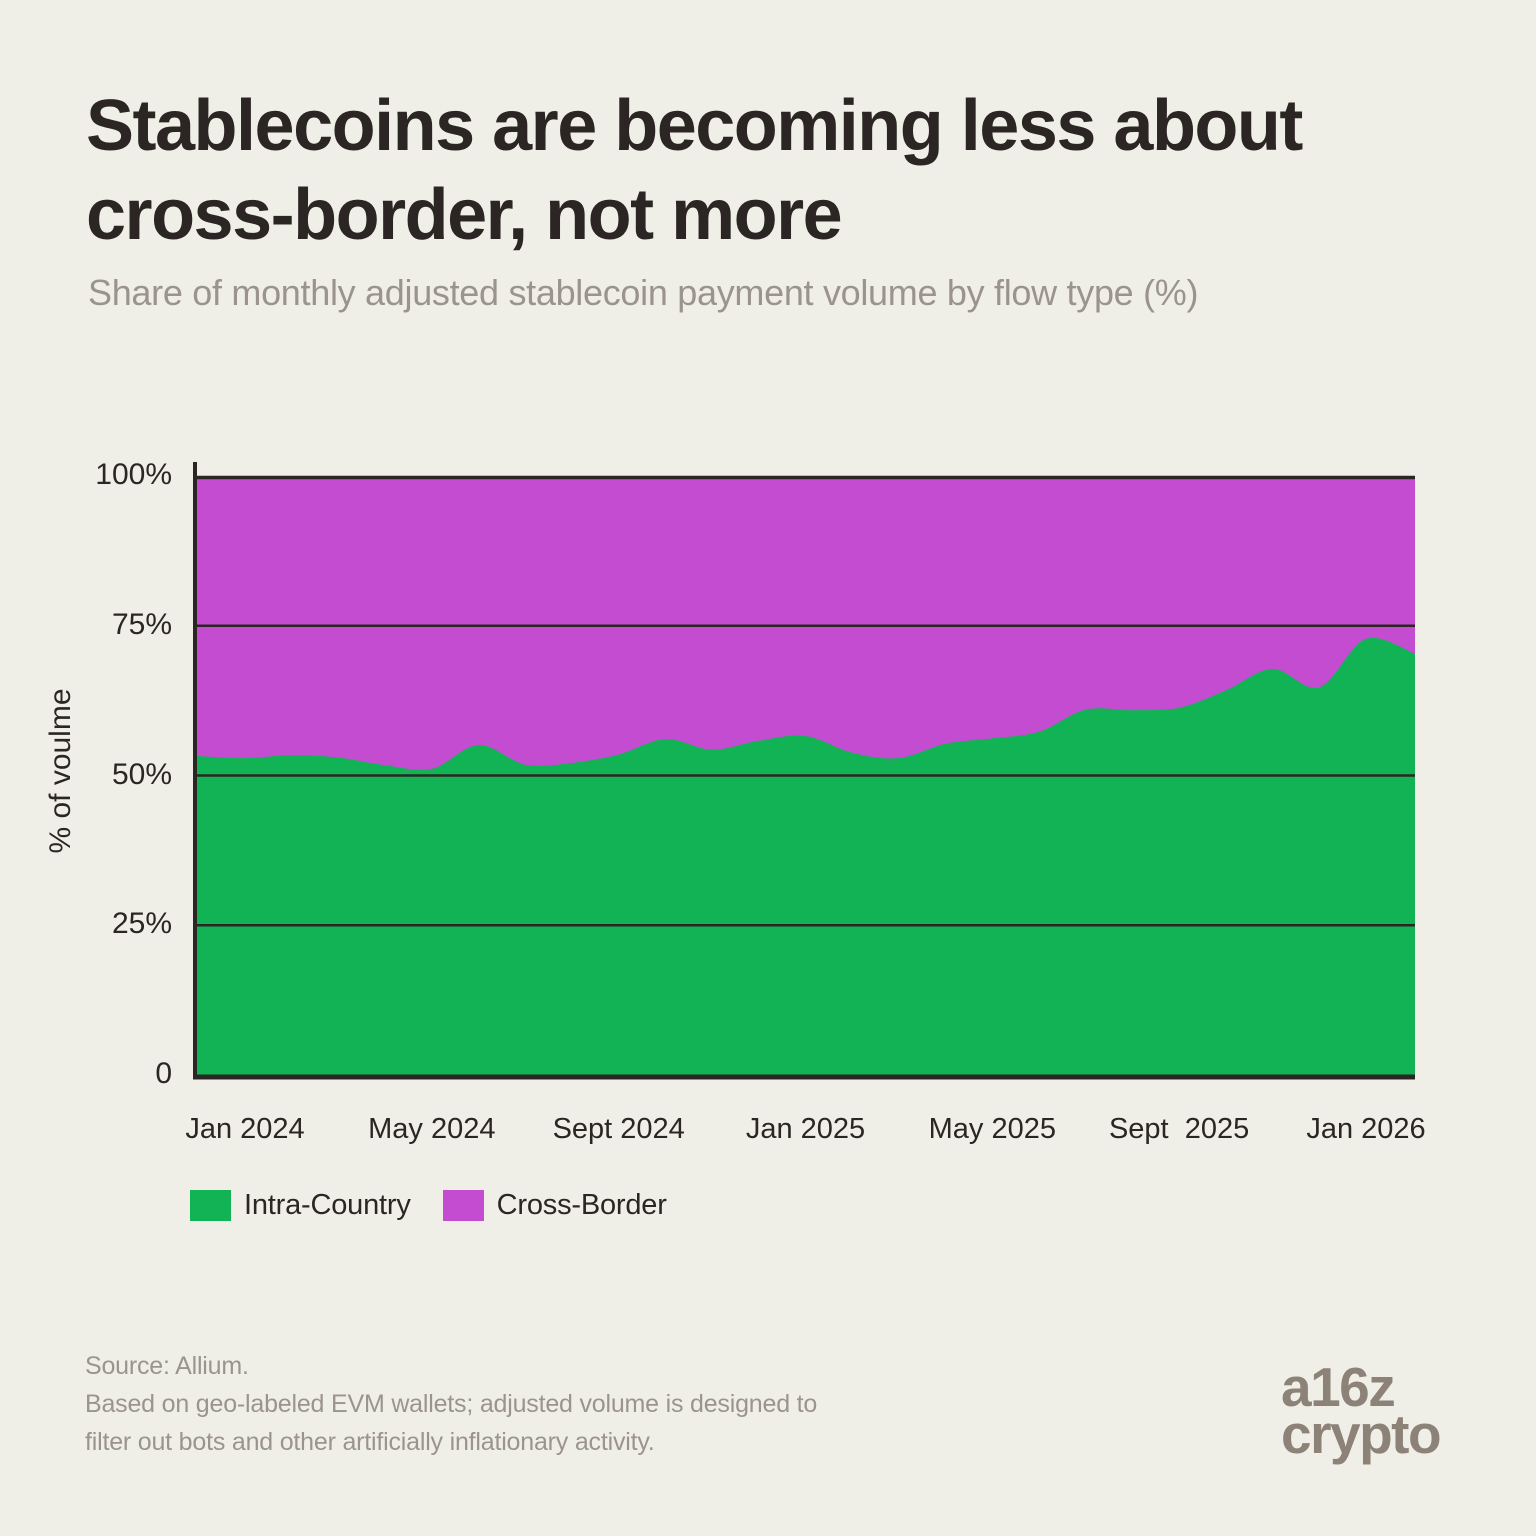 Image resolution: width=1536 pixels, height=1536 pixels. What do you see at coordinates (141, 624) in the screenshot?
I see `y-tick-label: 75%` at bounding box center [141, 624].